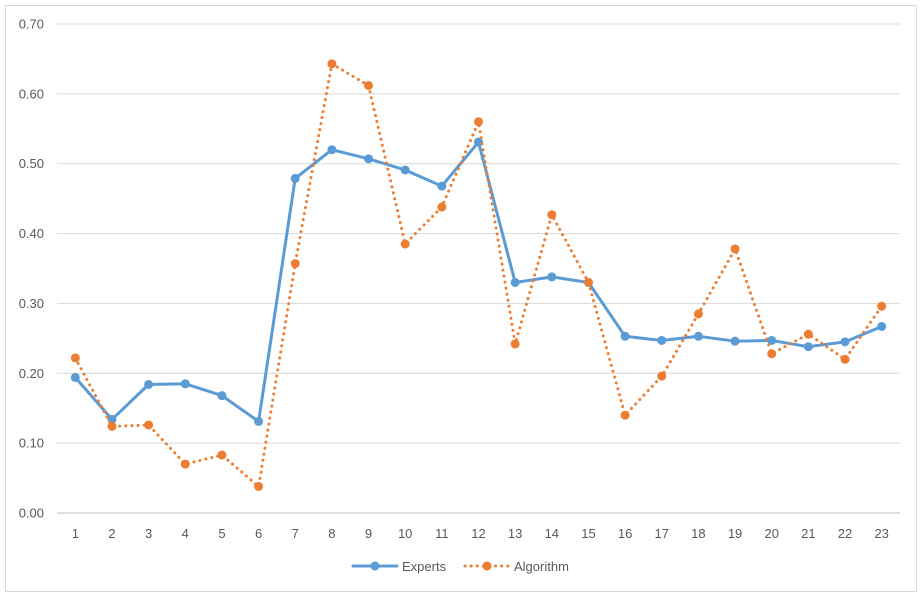 Image resolution: width=923 pixels, height=598 pixels. I want to click on x-tick-label: 7, so click(295, 533).